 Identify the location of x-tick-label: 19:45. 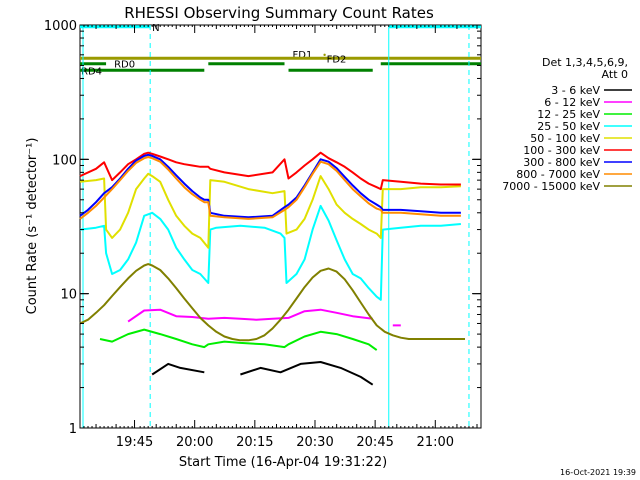
(134, 442).